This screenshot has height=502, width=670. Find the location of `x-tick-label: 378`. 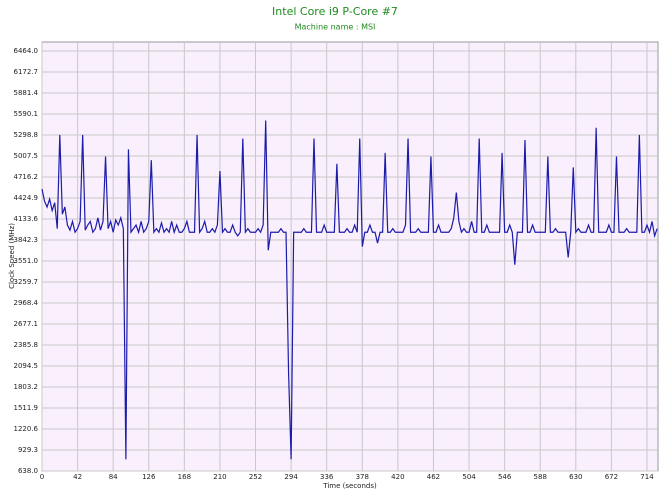

x-tick-label: 378 is located at coordinates (362, 477).